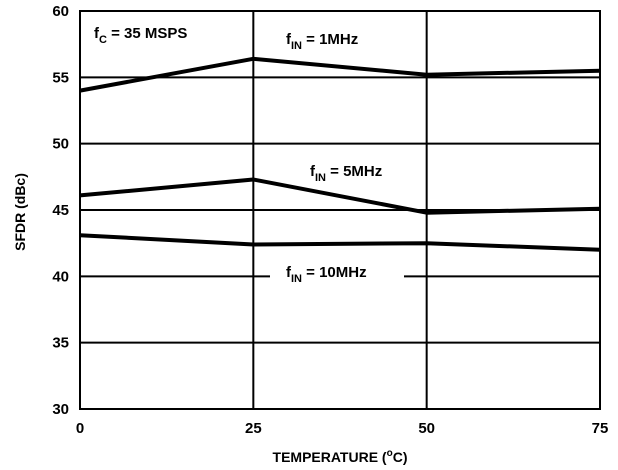 Image resolution: width=618 pixels, height=470 pixels. Describe the element at coordinates (346, 173) in the screenshot. I see `series-label-5mhz: fIN = 5MHz` at that location.